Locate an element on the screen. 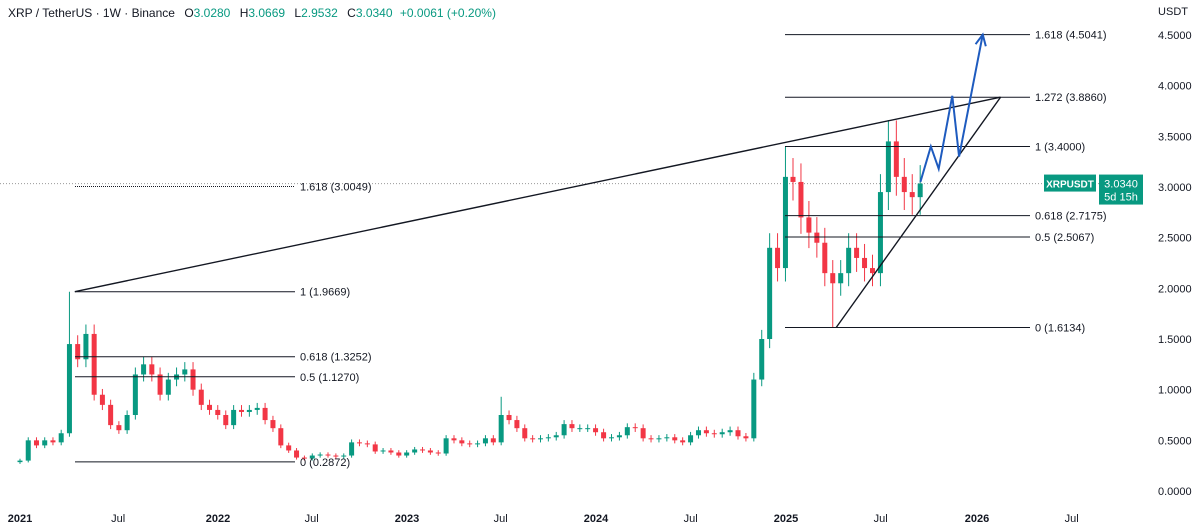 This screenshot has width=1200, height=529. fib-level-label: 1.618 (3.0049) is located at coordinates (336, 188).